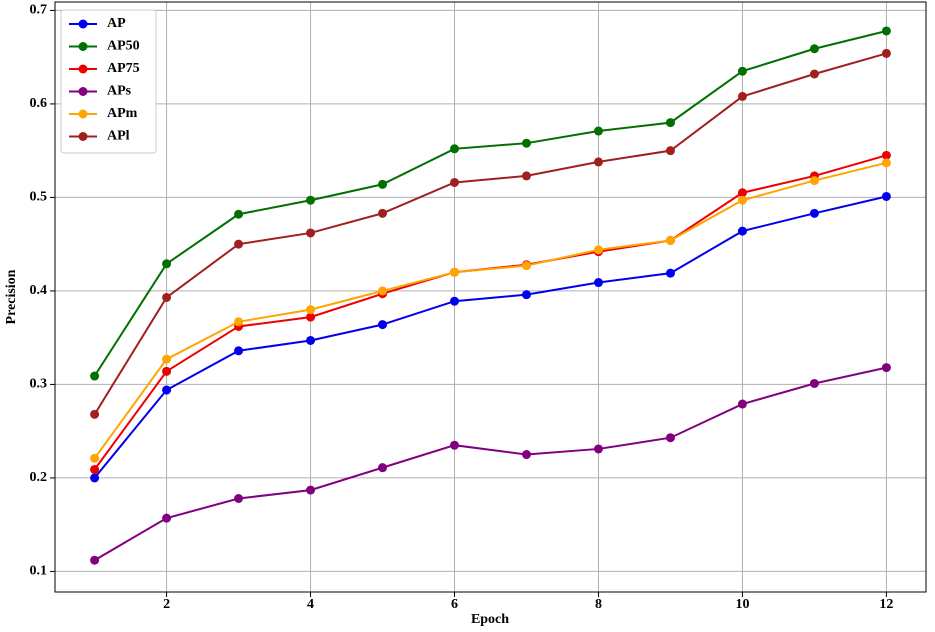 This screenshot has height=632, width=935. I want to click on x-tick-label: 6, so click(454, 604).